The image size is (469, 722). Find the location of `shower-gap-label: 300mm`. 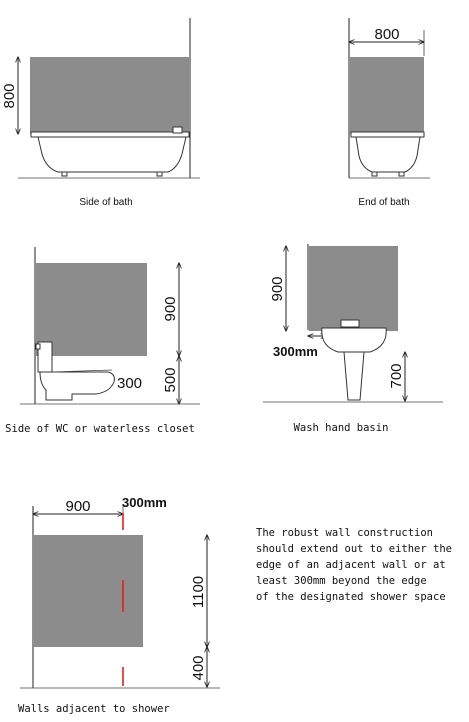

shower-gap-label: 300mm is located at coordinates (144, 502).